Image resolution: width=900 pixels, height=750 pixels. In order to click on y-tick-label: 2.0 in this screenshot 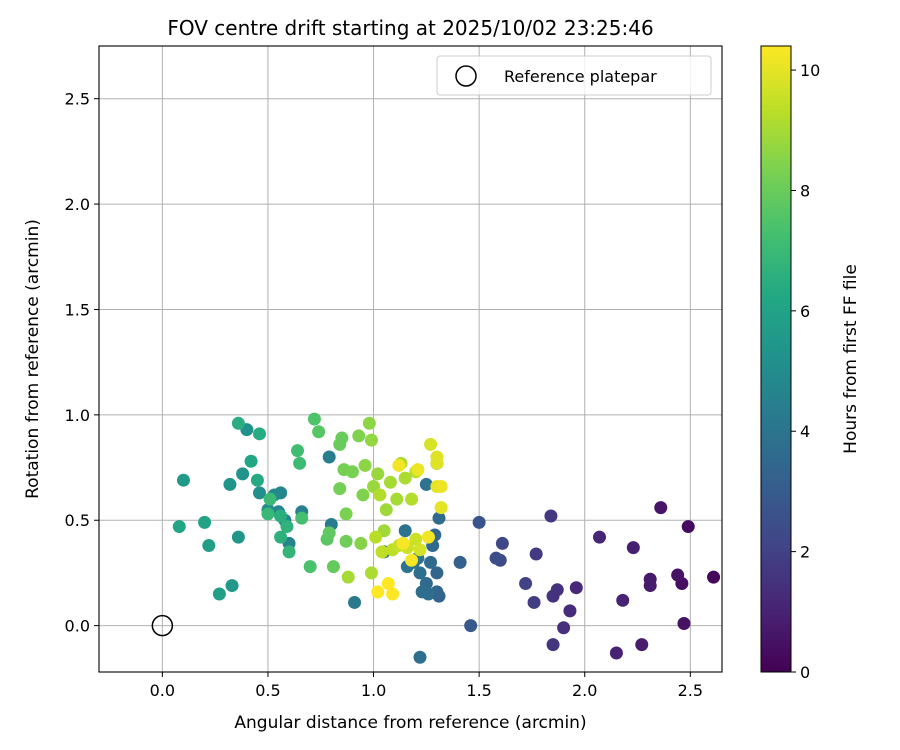, I will do `click(77, 204)`.